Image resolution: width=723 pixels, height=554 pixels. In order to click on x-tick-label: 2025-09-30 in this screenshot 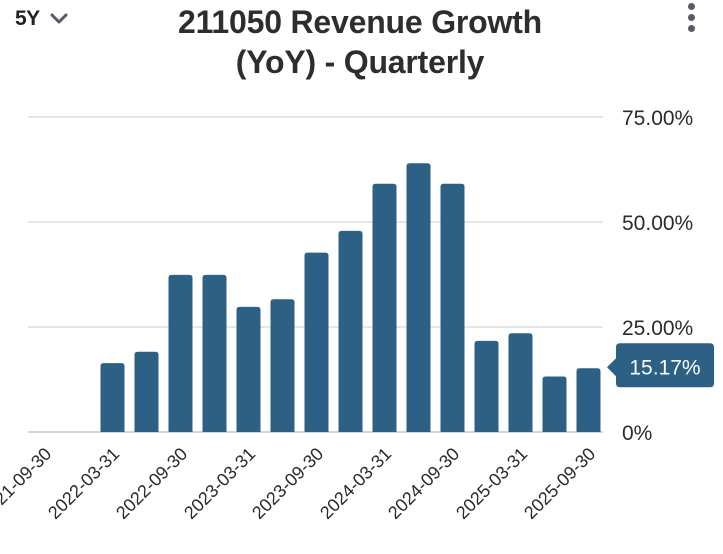, I will do `click(559, 483)`.